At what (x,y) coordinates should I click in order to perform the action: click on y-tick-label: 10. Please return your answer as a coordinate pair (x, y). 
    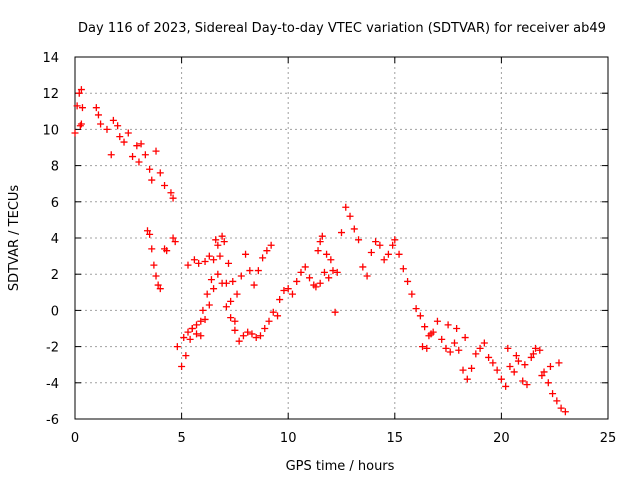
    Looking at the image, I should click on (50, 130).